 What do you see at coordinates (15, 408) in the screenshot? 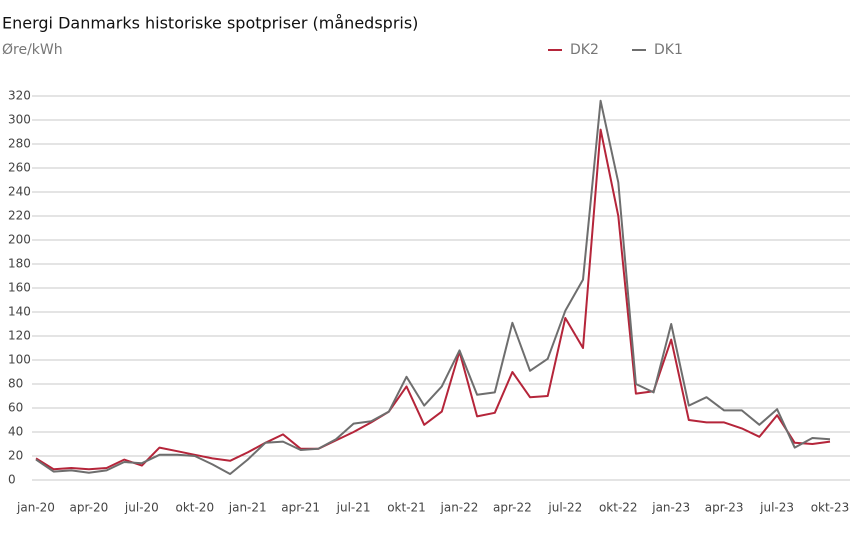
I see `y-tick-label: 60` at bounding box center [15, 408].